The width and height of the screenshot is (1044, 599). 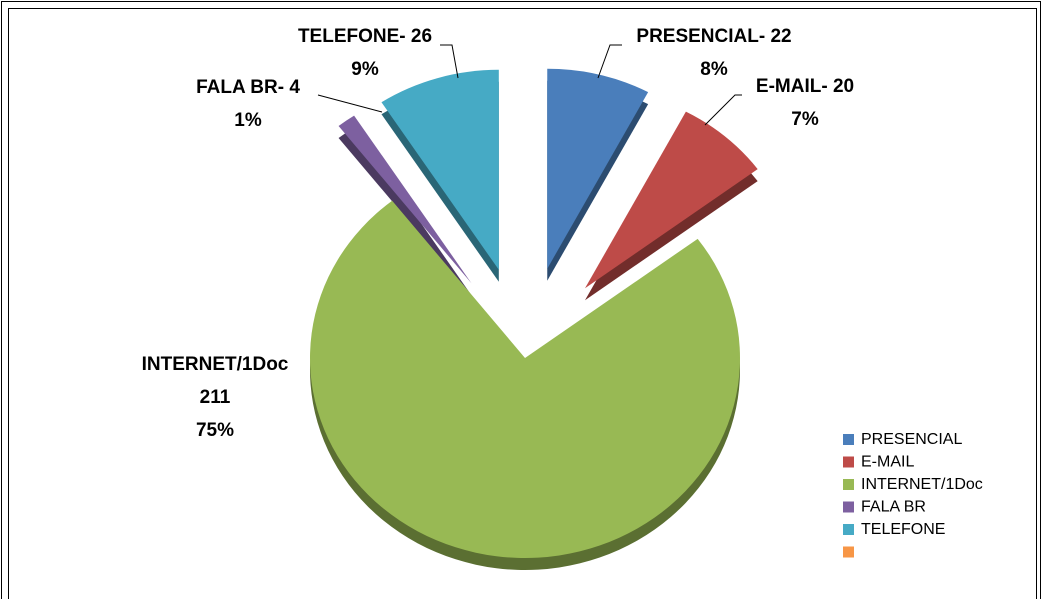 What do you see at coordinates (911, 439) in the screenshot?
I see `legend-label: PRESENCIAL` at bounding box center [911, 439].